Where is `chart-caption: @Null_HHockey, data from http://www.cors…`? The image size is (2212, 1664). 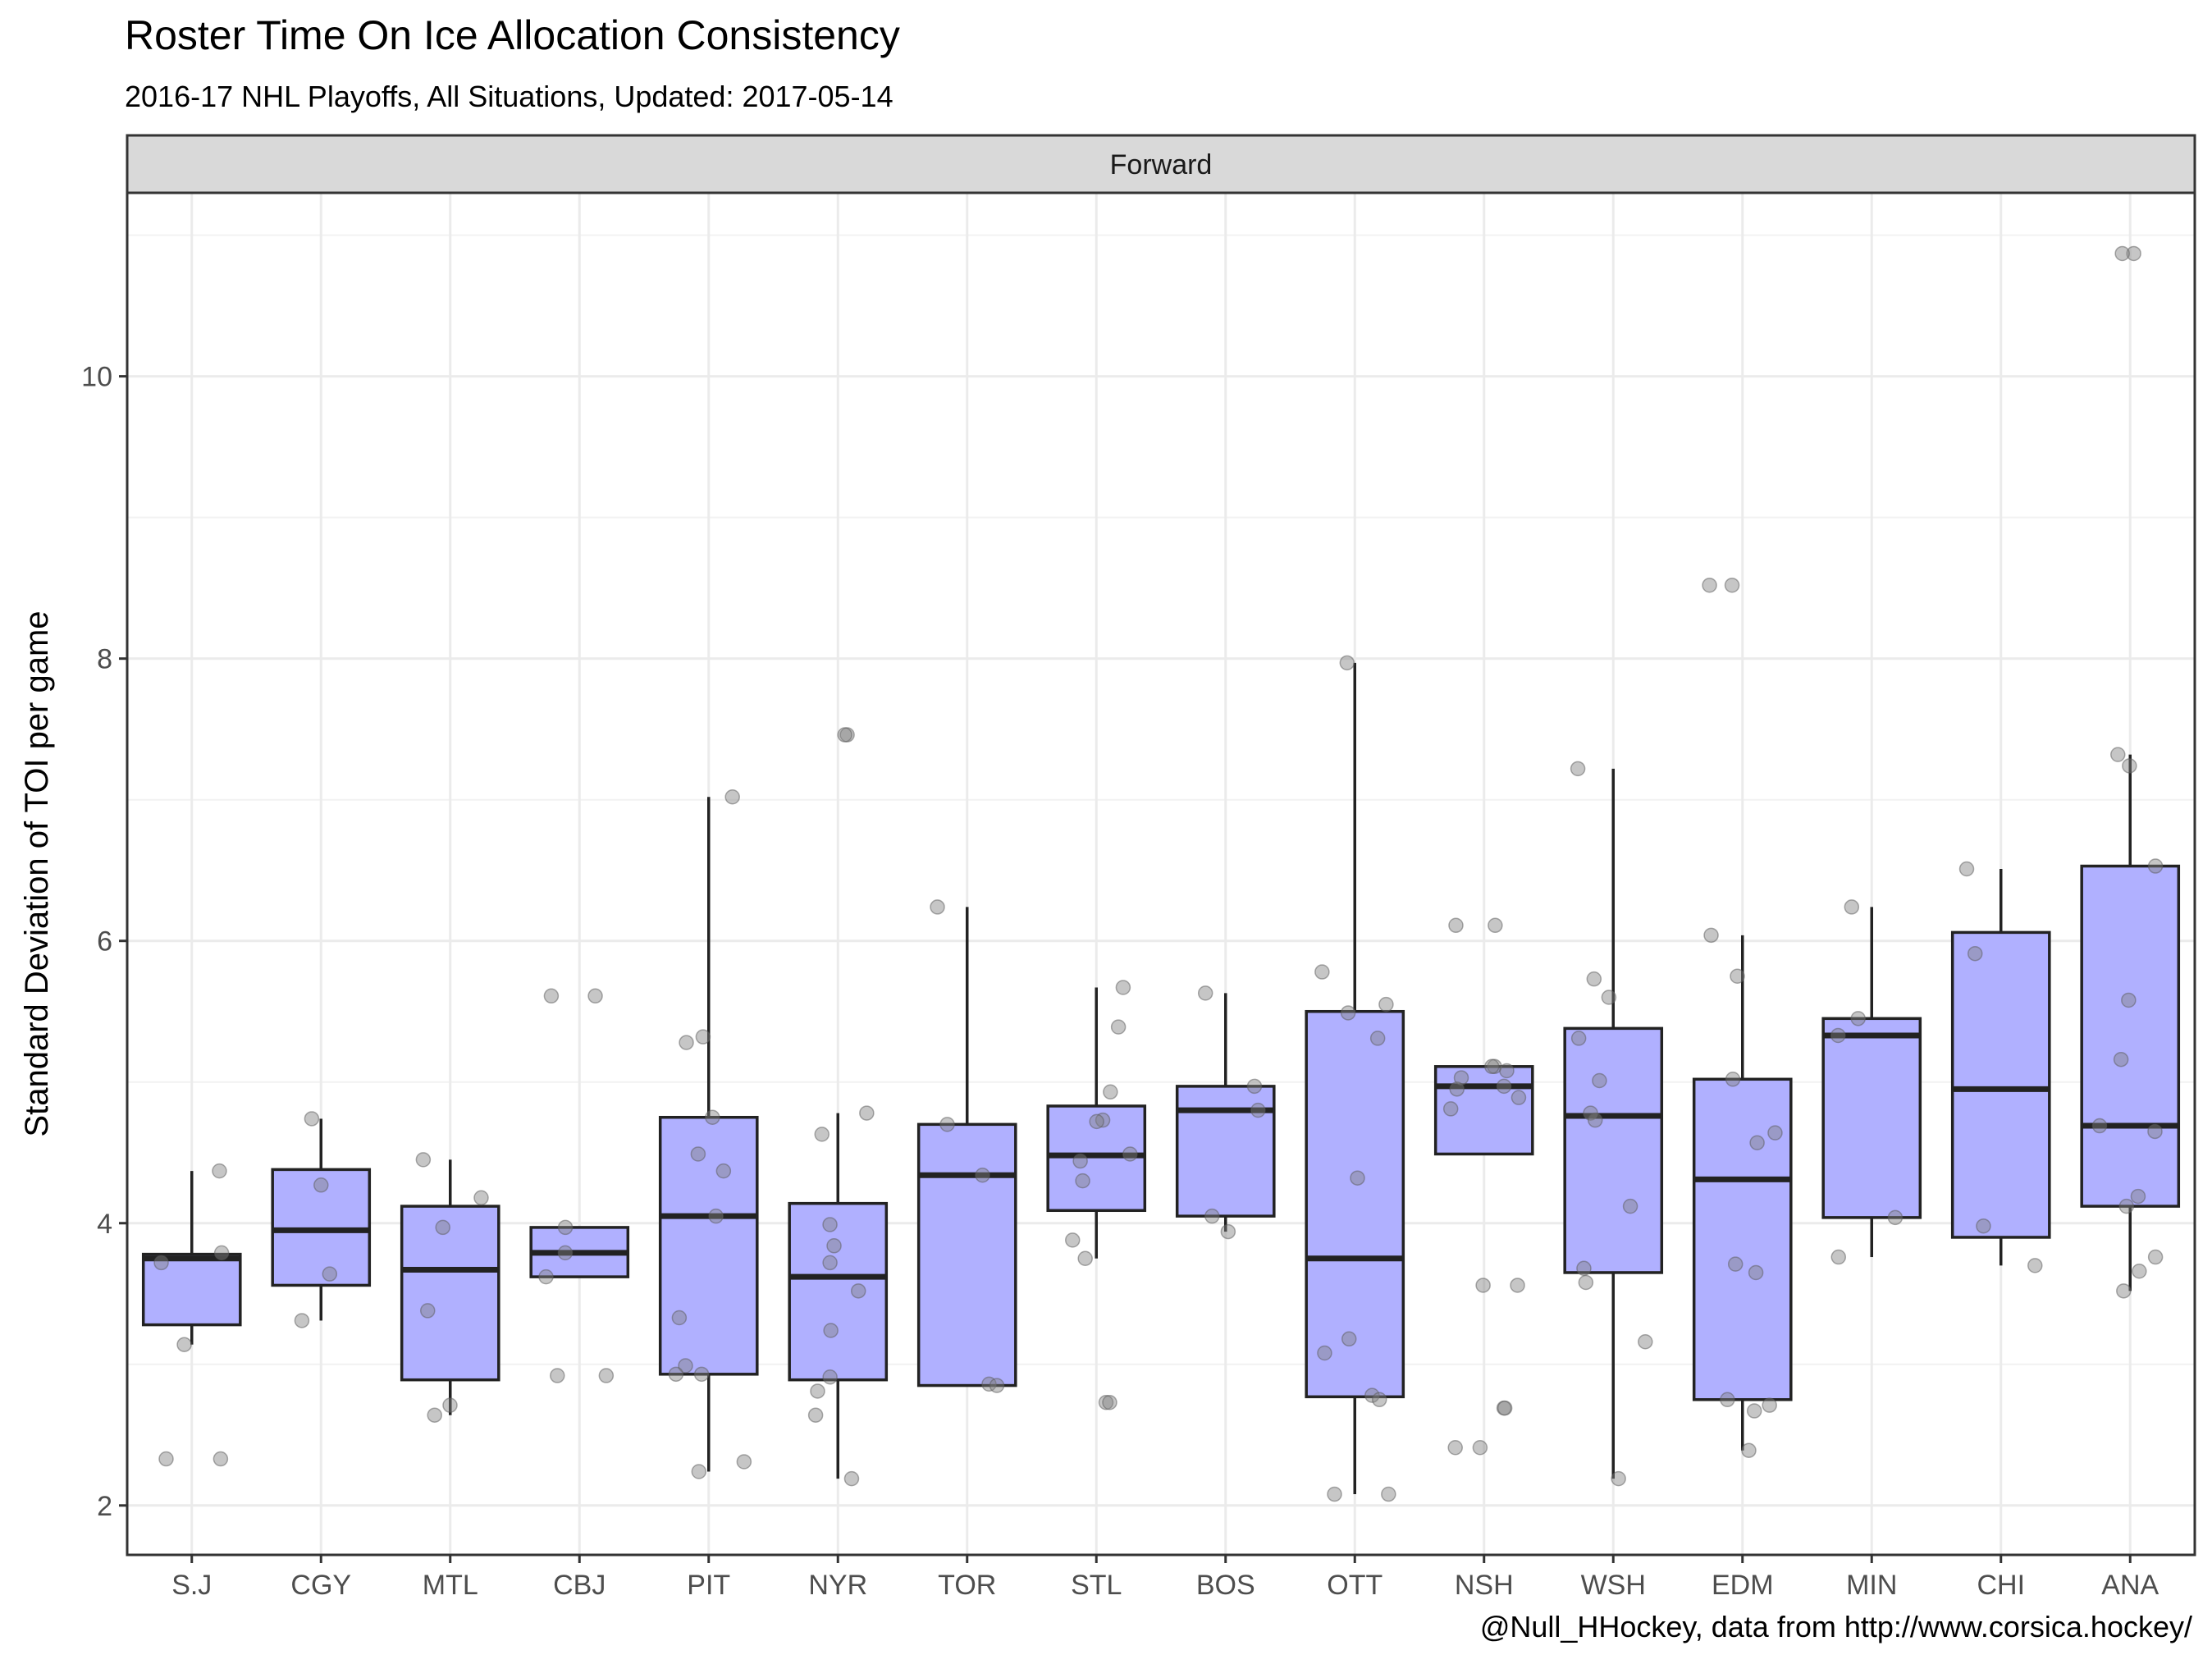
chart-caption: @Null_HHockey, data from http://www.cors… is located at coordinates (1836, 1626).